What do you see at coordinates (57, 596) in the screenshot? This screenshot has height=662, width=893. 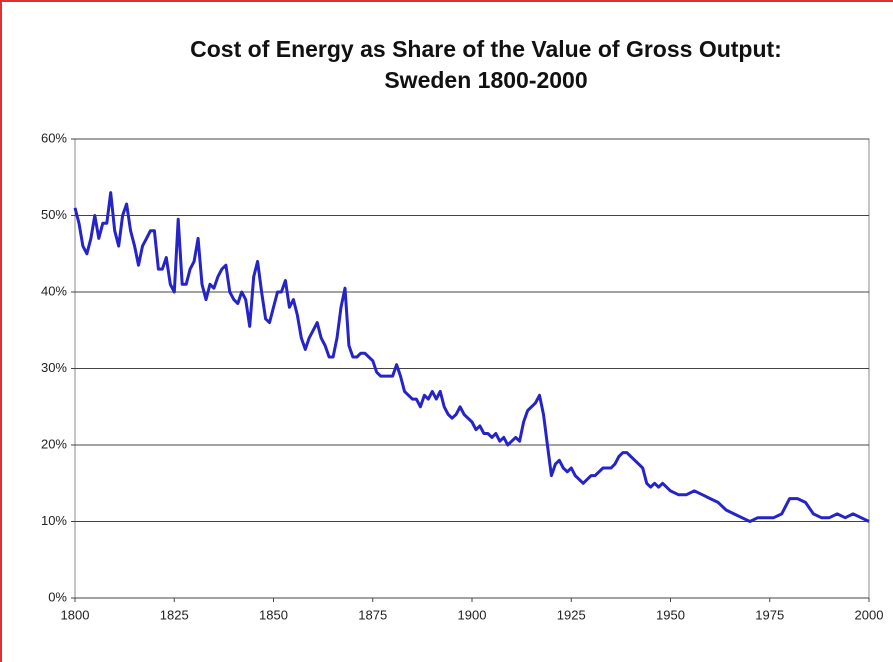 I see `y-tick-label: 0%` at bounding box center [57, 596].